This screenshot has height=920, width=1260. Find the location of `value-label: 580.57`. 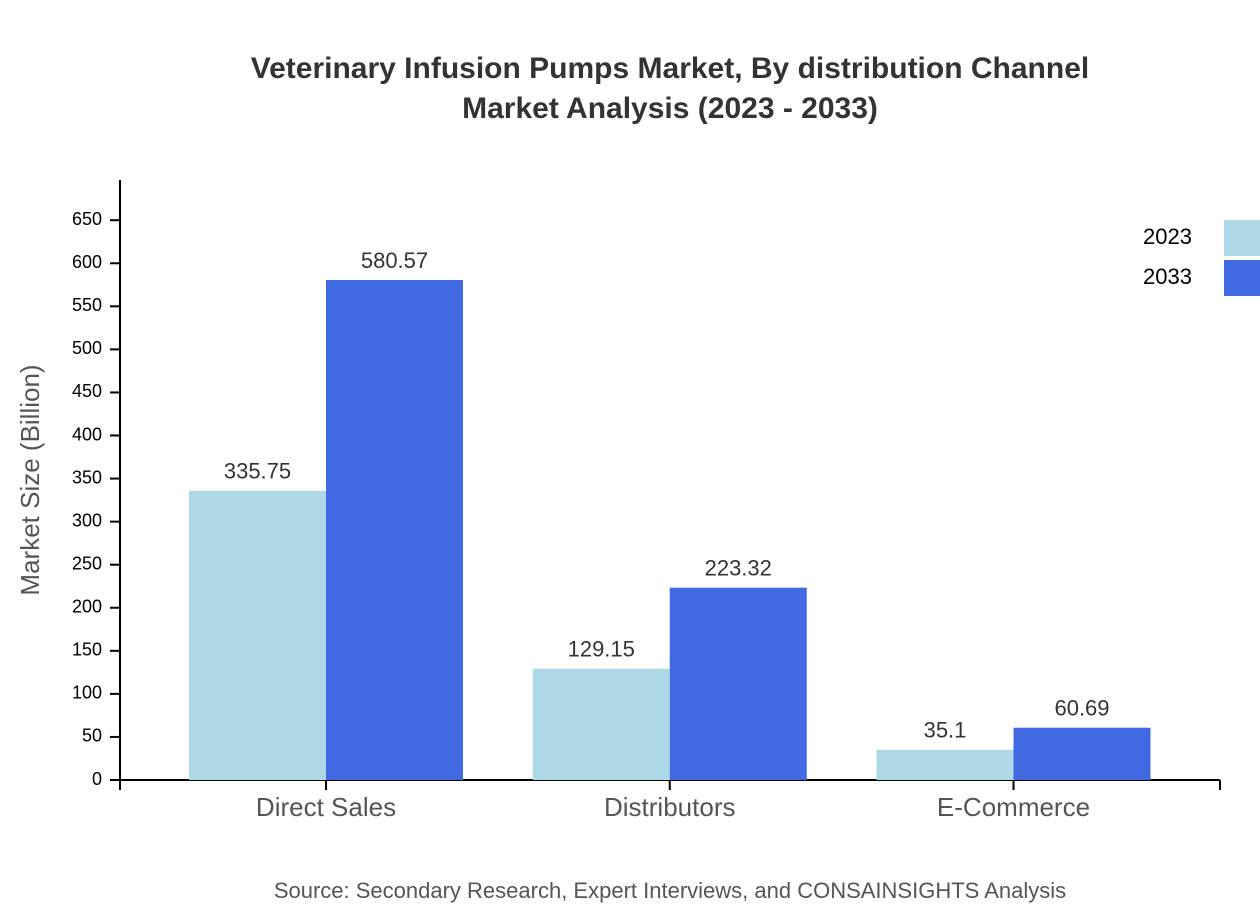

value-label: 580.57 is located at coordinates (394, 260).